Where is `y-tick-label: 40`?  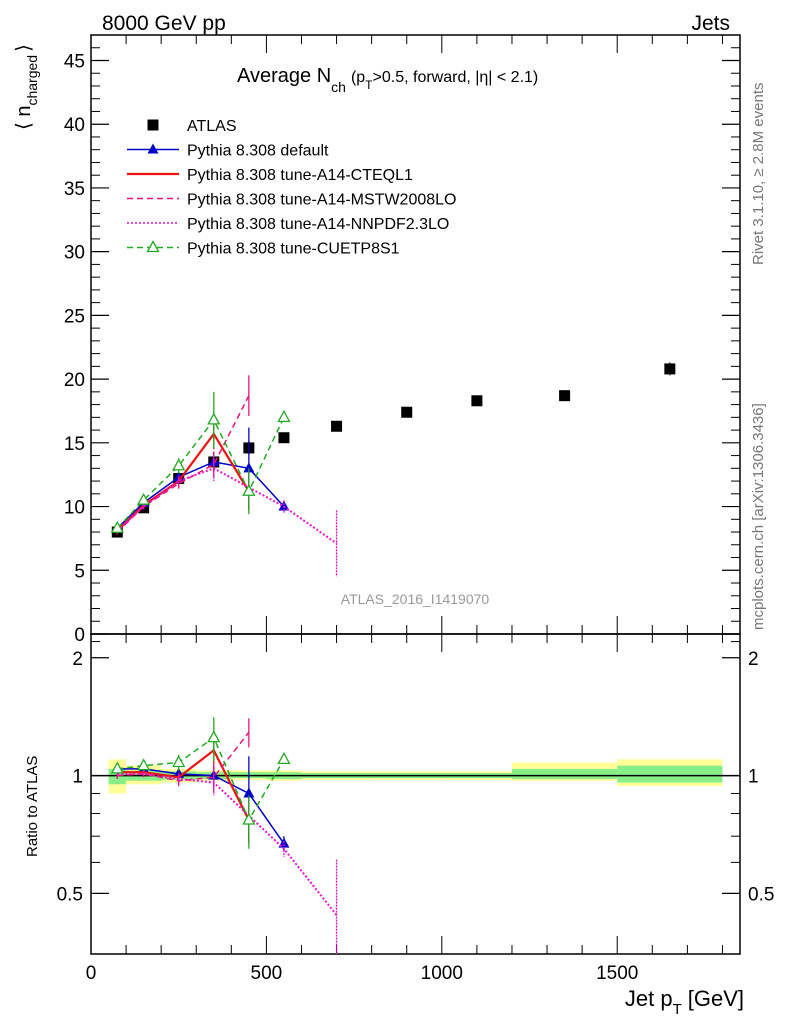 y-tick-label: 40 is located at coordinates (74, 125).